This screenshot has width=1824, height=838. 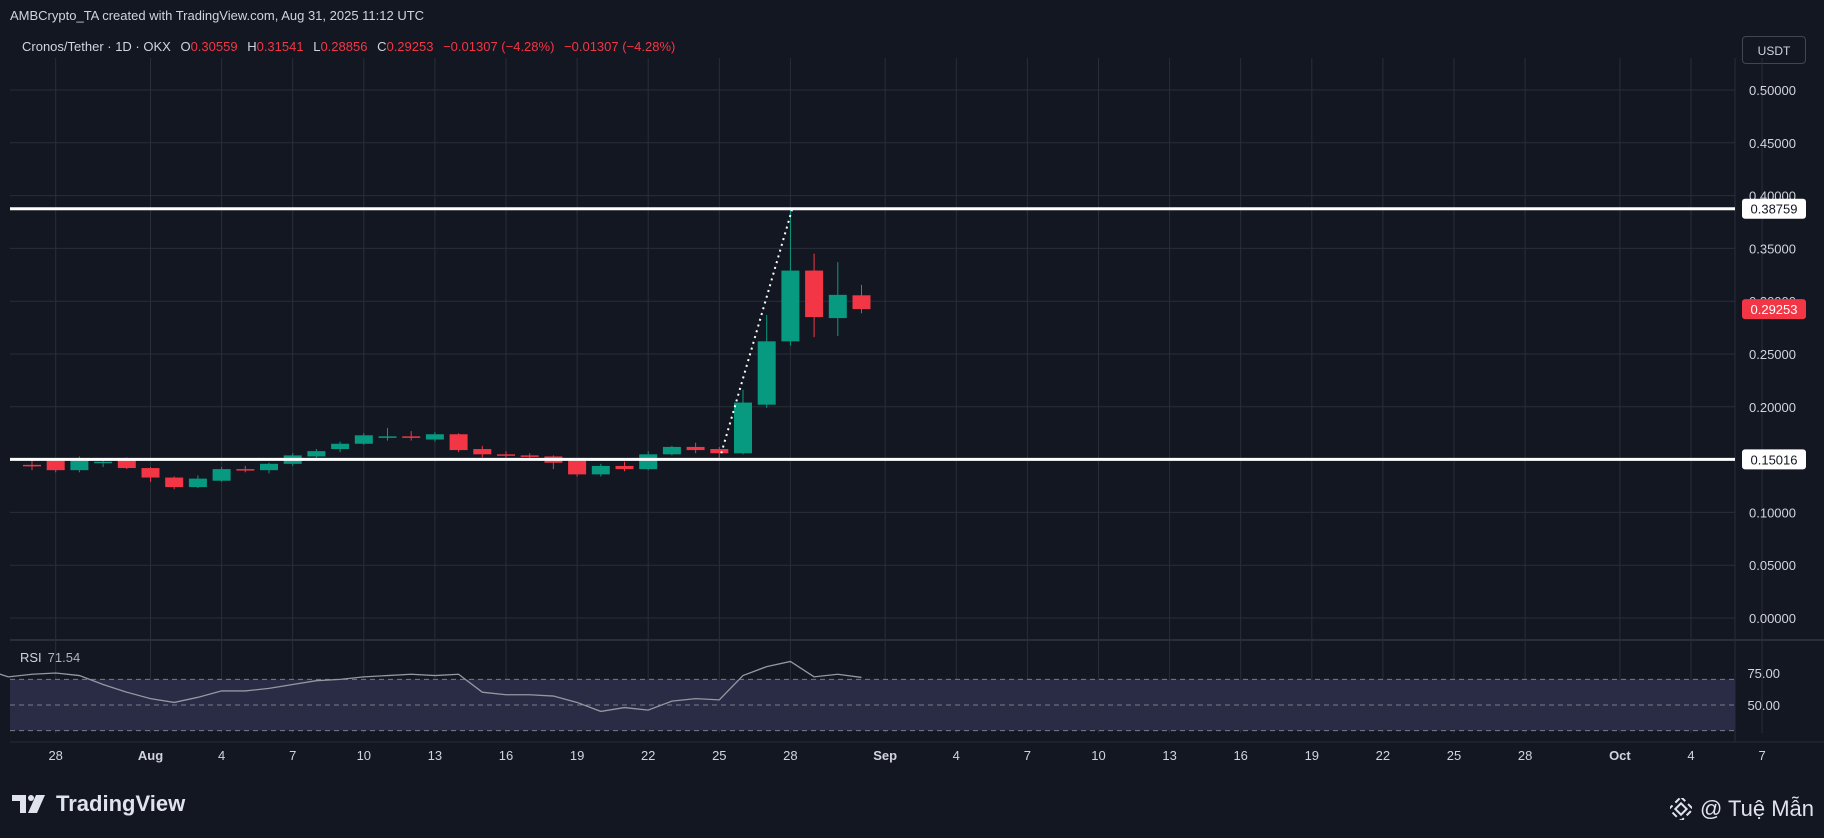 What do you see at coordinates (150, 755) in the screenshot?
I see `time-tick-label: Aug` at bounding box center [150, 755].